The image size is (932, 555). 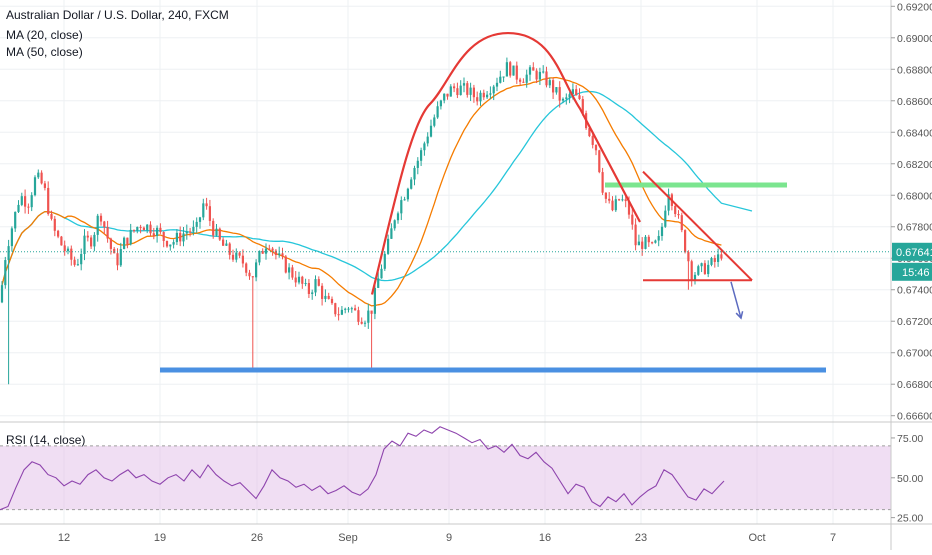 I want to click on last-price-box, so click(x=912, y=251).